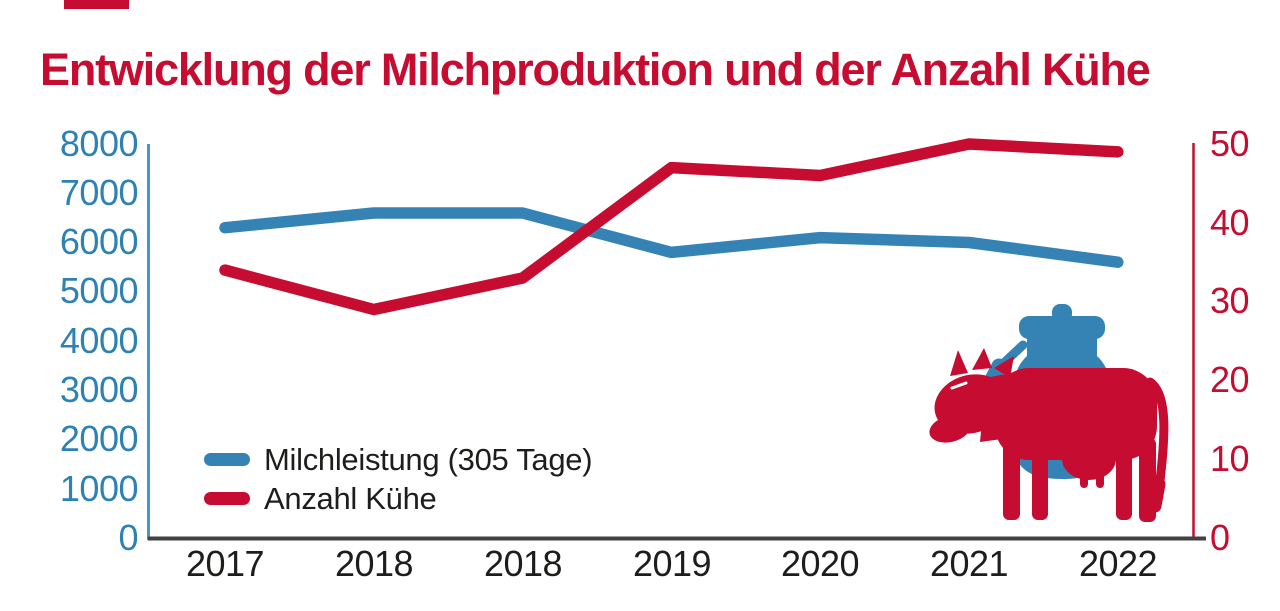 The image size is (1280, 611). I want to click on cow-icon, so click(1049, 435).